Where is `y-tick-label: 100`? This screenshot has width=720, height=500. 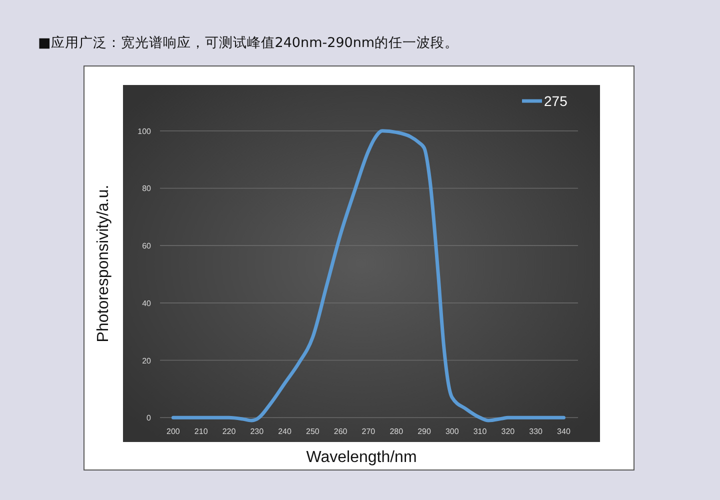 y-tick-label: 100 is located at coordinates (145, 131).